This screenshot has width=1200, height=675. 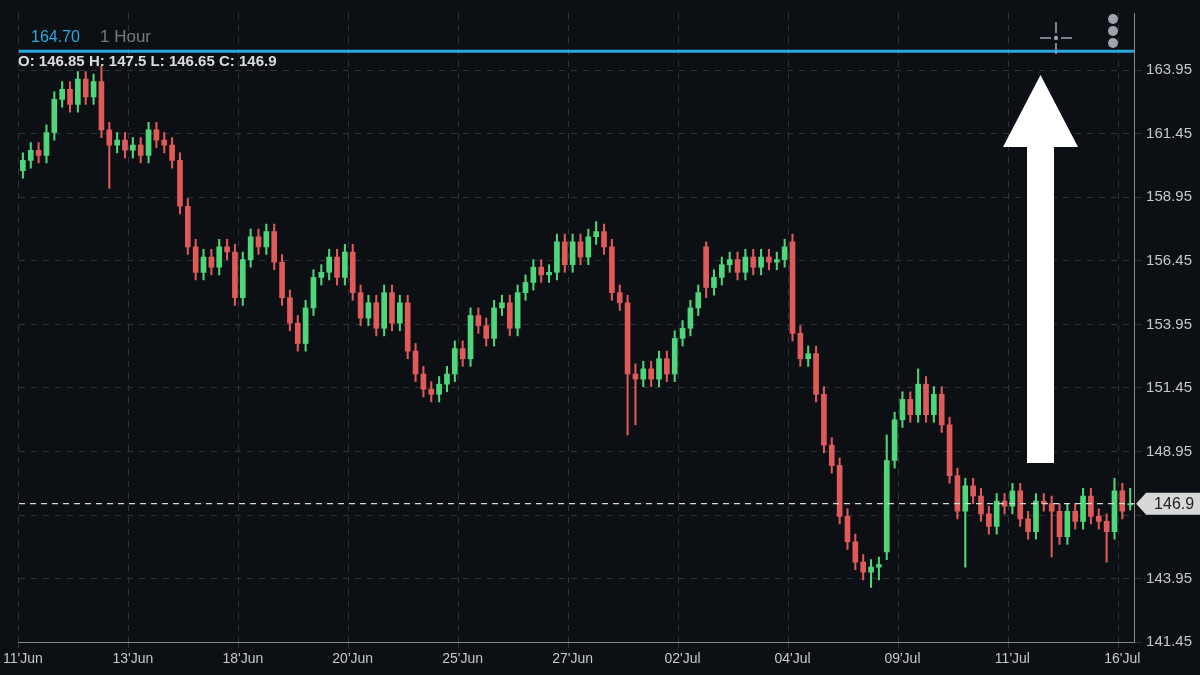 I want to click on y-tick-label: 161.45, so click(x=1169, y=132).